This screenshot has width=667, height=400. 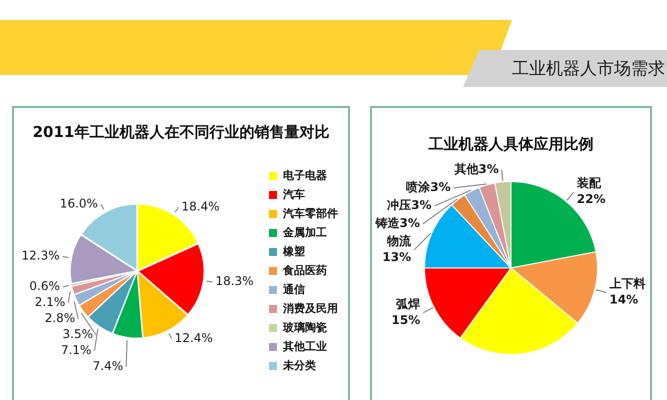 What do you see at coordinates (193, 337) in the screenshot?
I see `data-label: 12.4%` at bounding box center [193, 337].